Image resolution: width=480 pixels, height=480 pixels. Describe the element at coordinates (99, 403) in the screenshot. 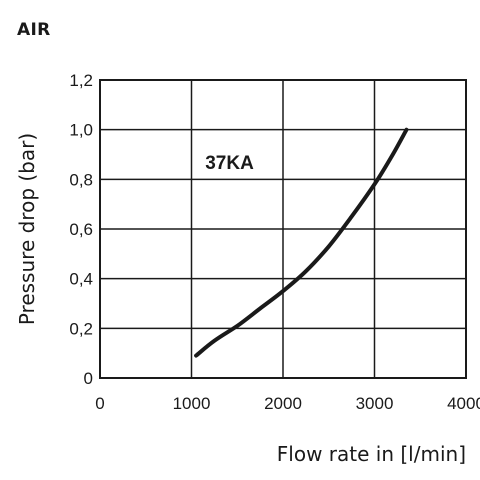

I see `x-tick-label: 0` at that location.